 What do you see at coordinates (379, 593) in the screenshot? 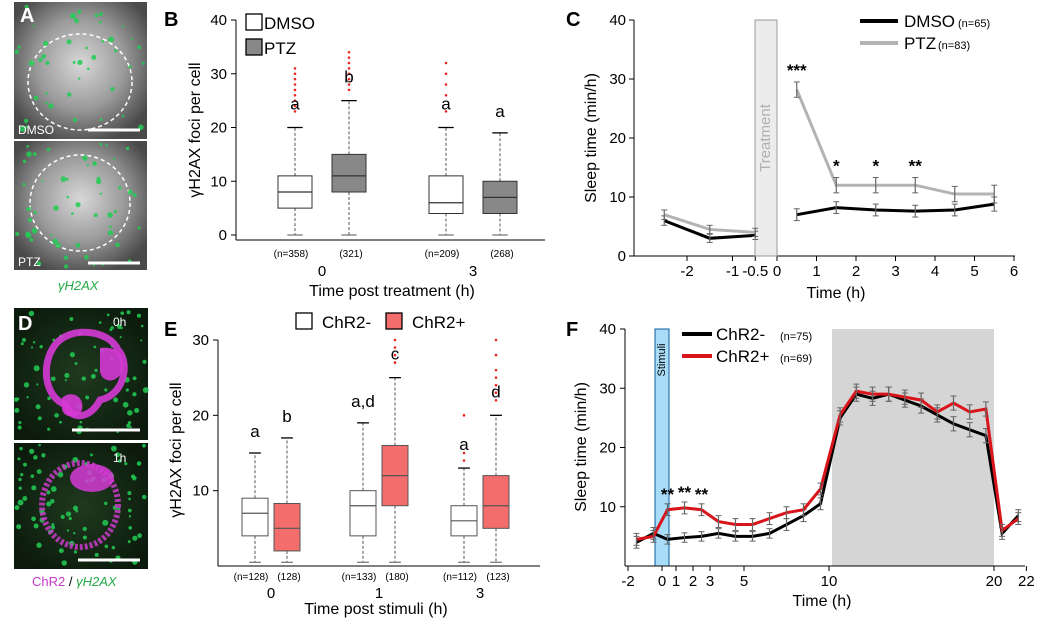
I see `x-tick-label: 1` at bounding box center [379, 593].